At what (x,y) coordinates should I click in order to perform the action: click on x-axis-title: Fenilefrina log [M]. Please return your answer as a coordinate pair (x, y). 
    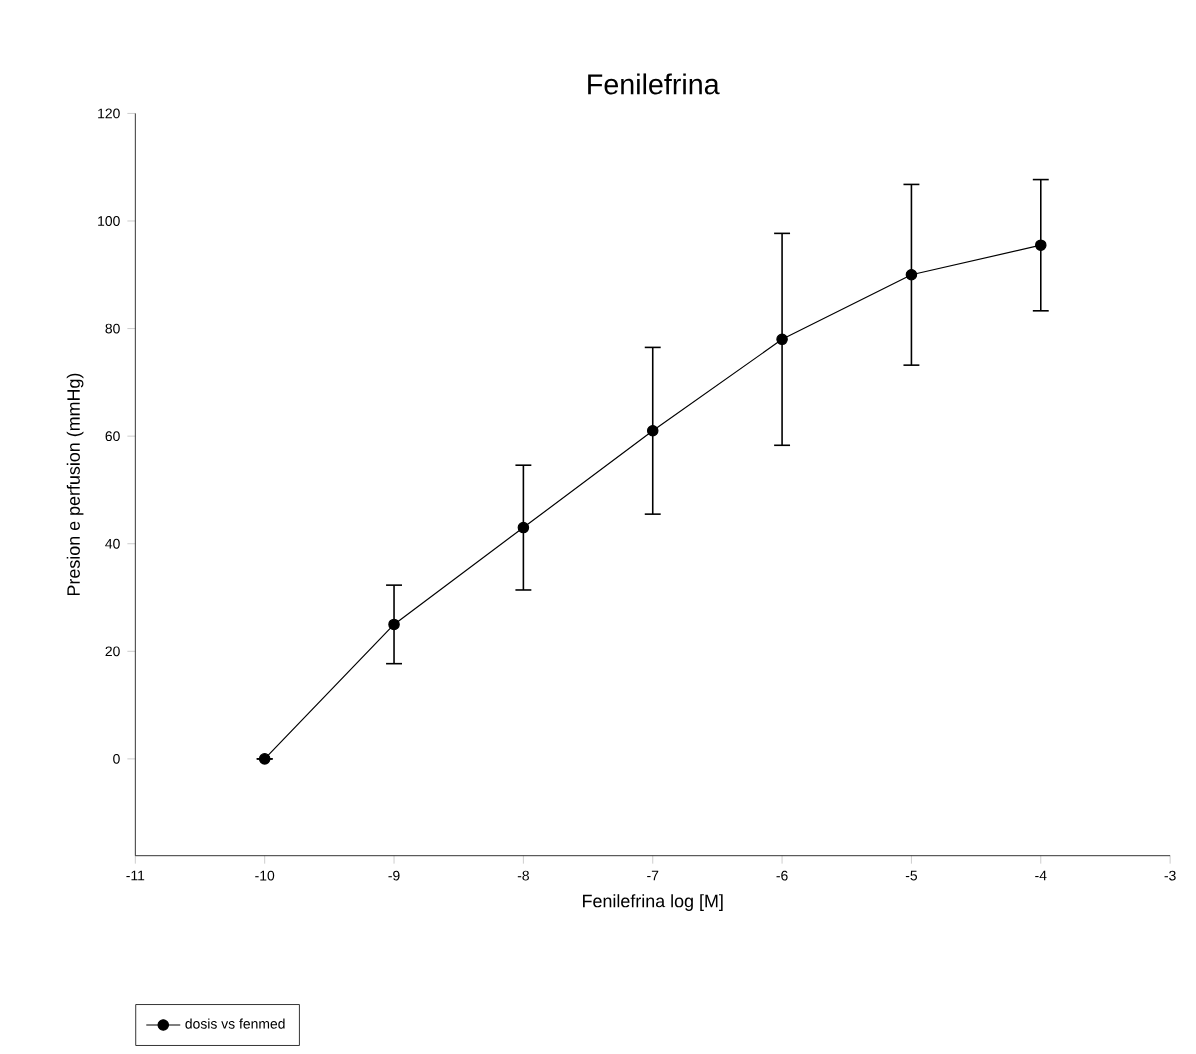
    Looking at the image, I should click on (653, 902).